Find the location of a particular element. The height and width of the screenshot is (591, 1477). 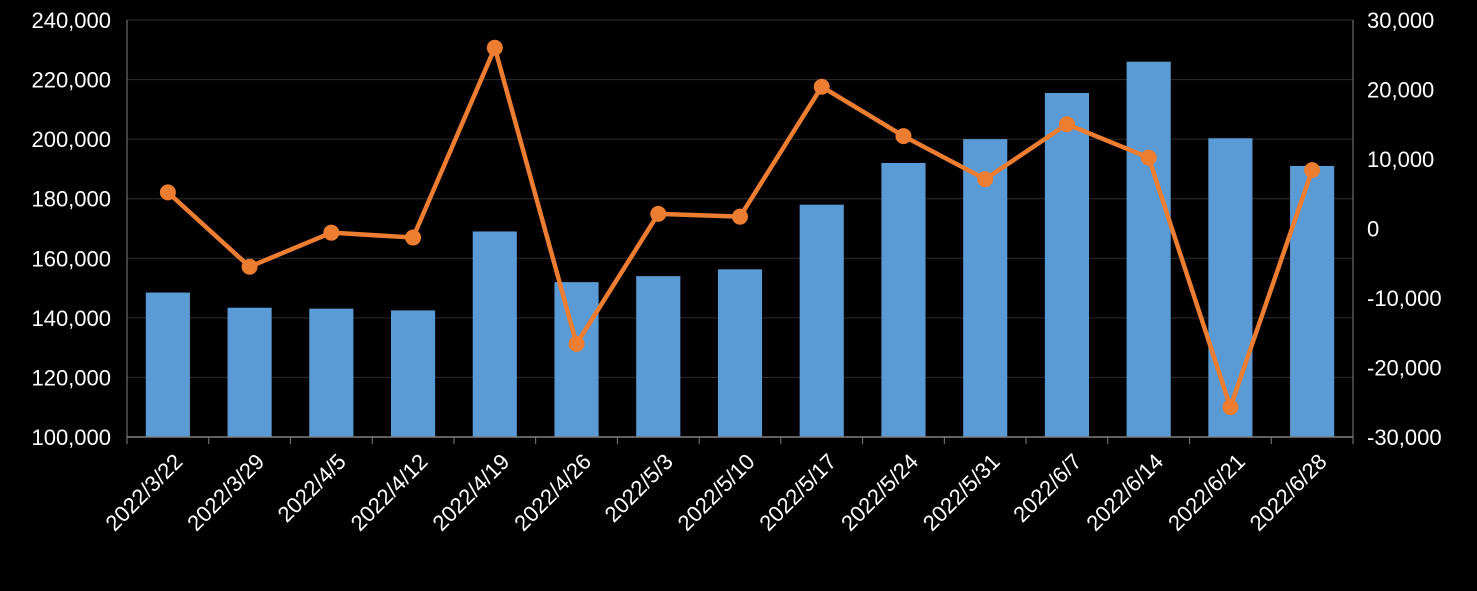

y-axis-right-tick-label: 30,000 is located at coordinates (1400, 20).